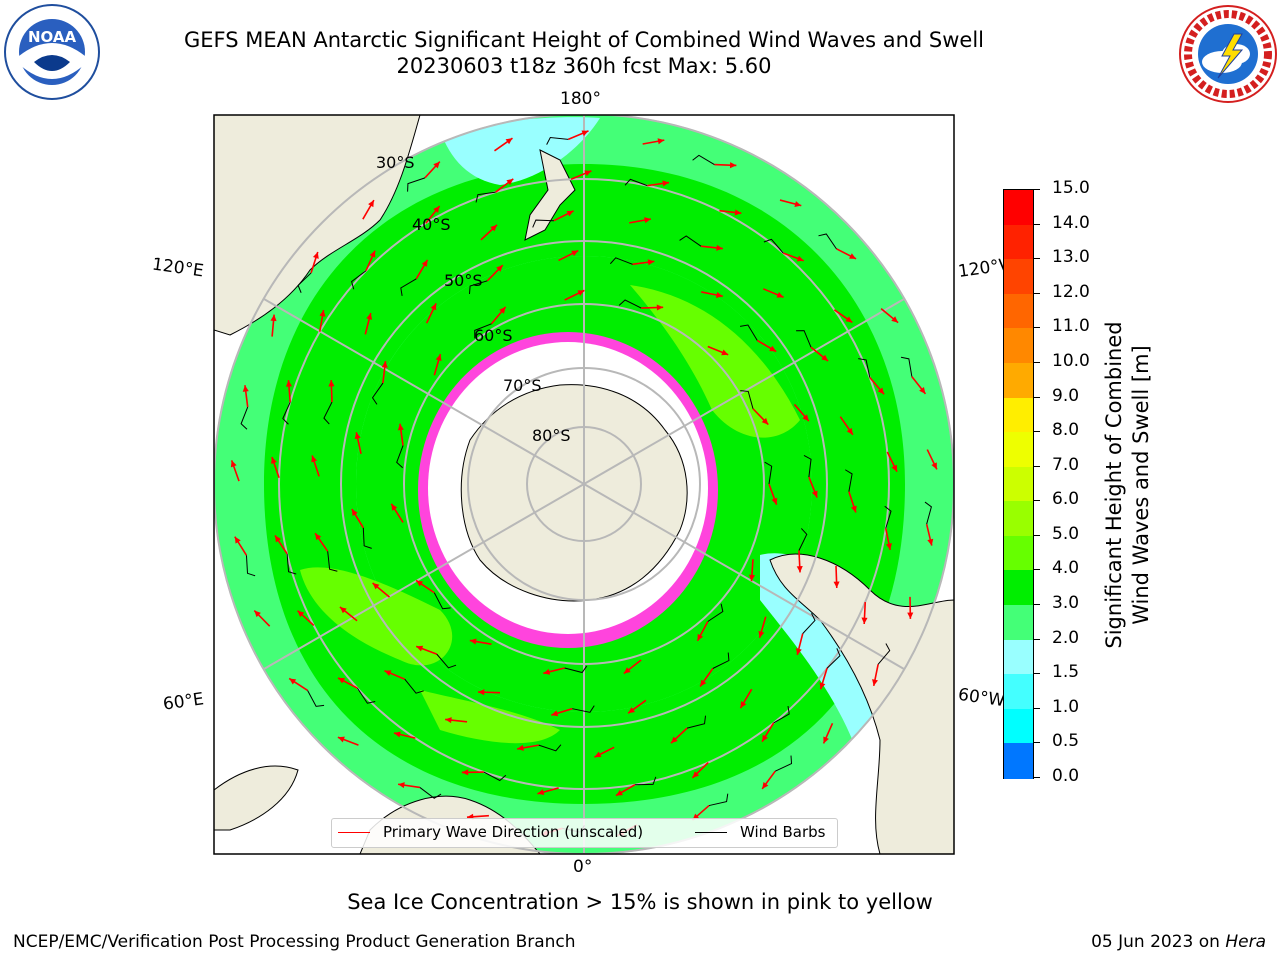 The height and width of the screenshot is (960, 1280). Describe the element at coordinates (1071, 326) in the screenshot. I see `colorbar-tick-label: 11.0` at that location.